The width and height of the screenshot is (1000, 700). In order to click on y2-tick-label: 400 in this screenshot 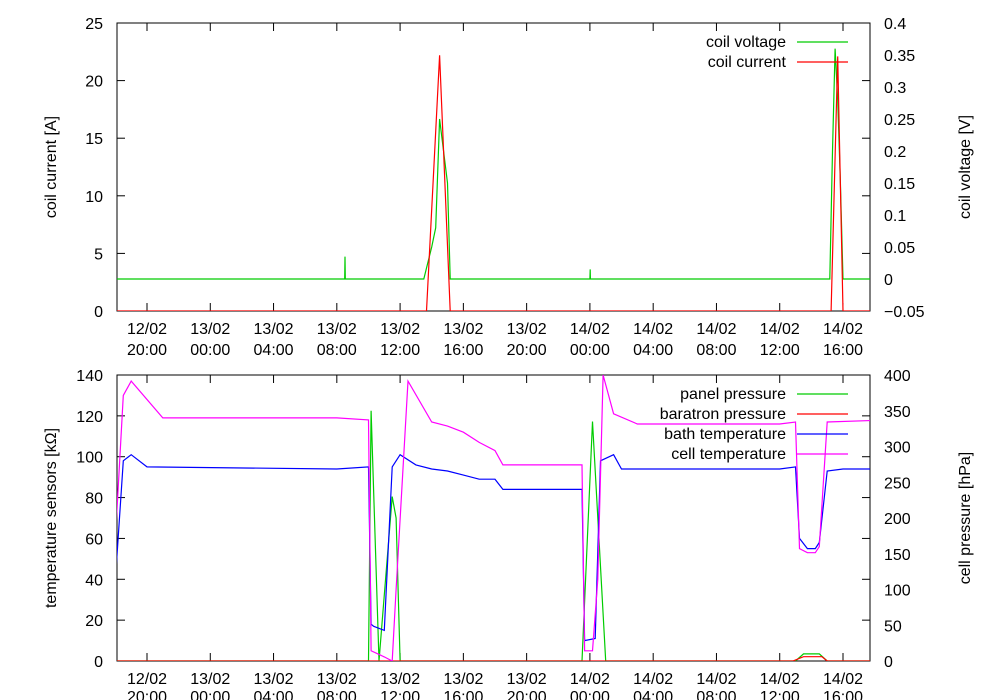, I will do `click(897, 376)`.